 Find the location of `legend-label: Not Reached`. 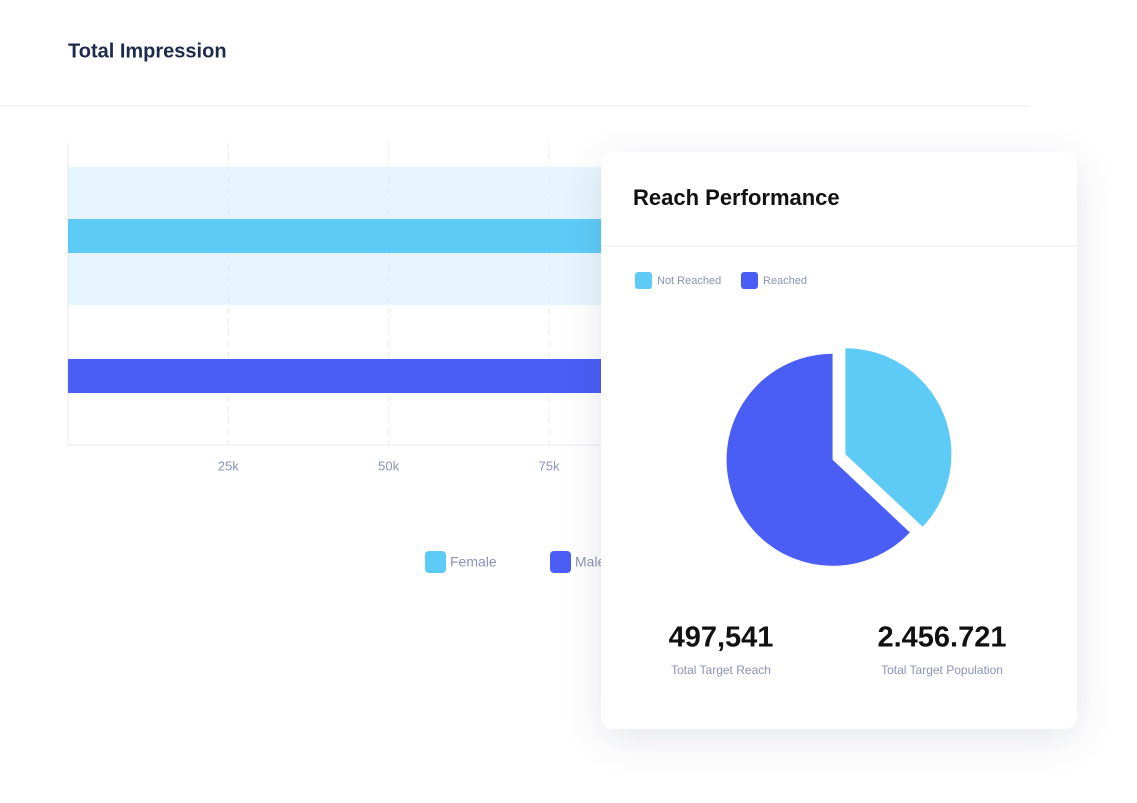

legend-label: Not Reached is located at coordinates (689, 281).